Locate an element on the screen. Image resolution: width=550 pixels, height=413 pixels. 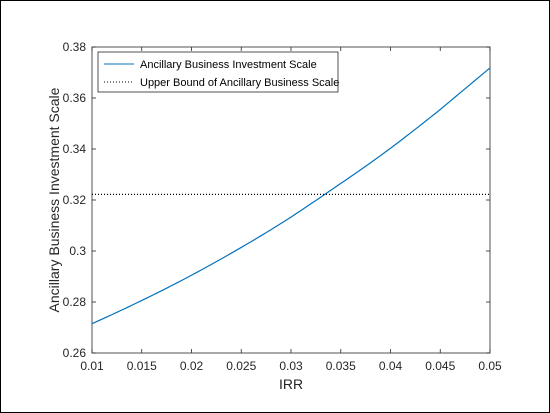
x-tick-label: 0.04 is located at coordinates (391, 366).